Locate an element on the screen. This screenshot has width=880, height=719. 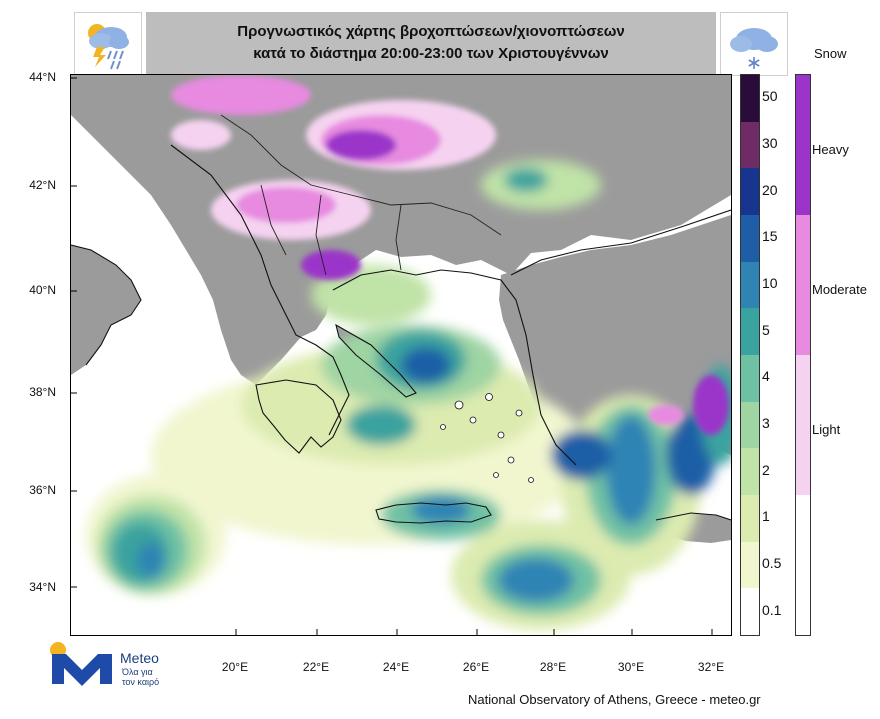
rain-colorbar-label: 10 is located at coordinates (770, 283).